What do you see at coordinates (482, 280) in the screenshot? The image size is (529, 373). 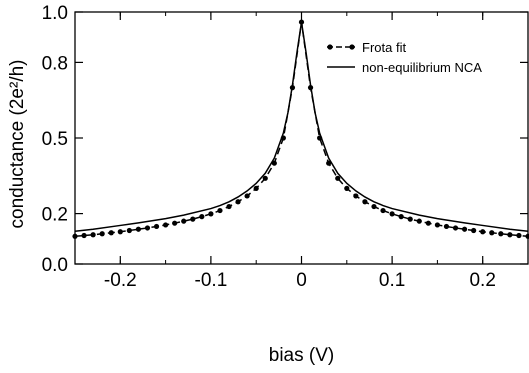 I see `x-tick-label: 0.2` at bounding box center [482, 280].